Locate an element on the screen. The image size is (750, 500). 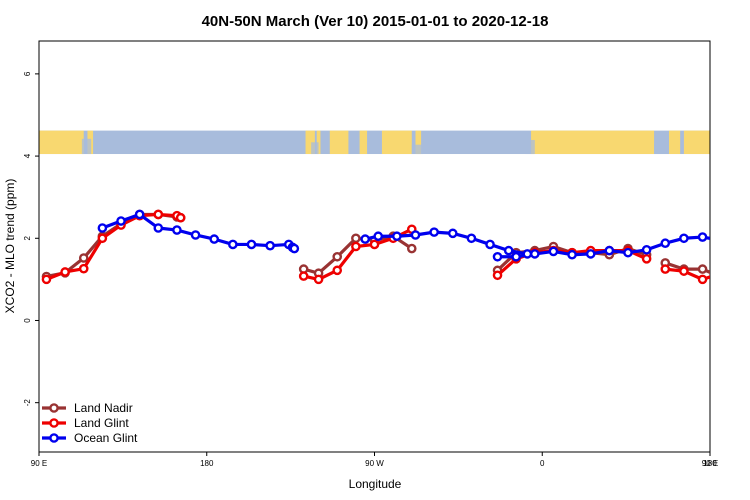
legend-label: Land Glint is located at coordinates (101, 423).